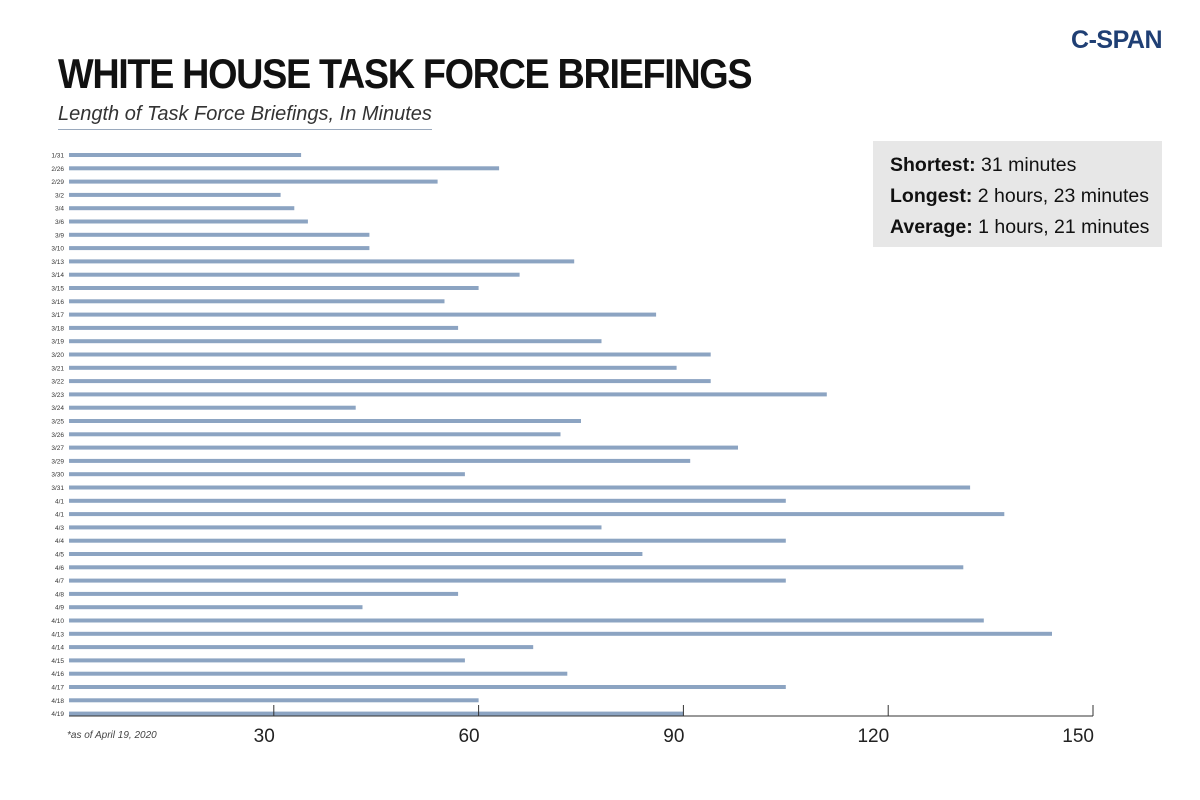  I want to click on stat-average: Average: 1 hours, 21 minutes, so click(1026, 227).